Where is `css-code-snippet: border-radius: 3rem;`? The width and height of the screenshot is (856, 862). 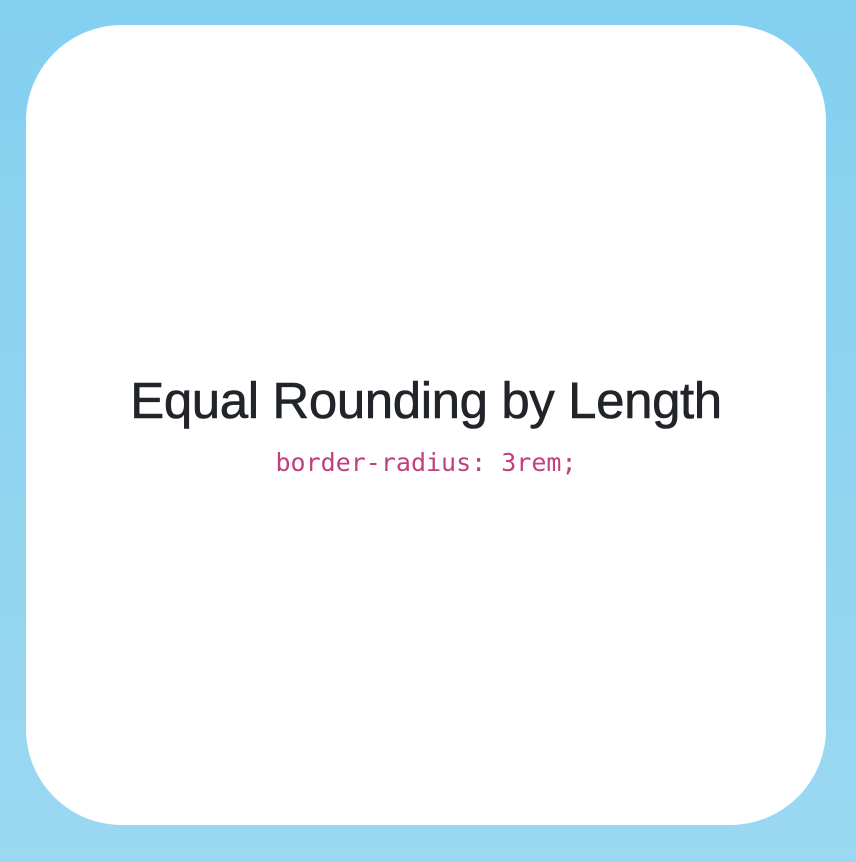
css-code-snippet: border-radius: 3rem; is located at coordinates (426, 462).